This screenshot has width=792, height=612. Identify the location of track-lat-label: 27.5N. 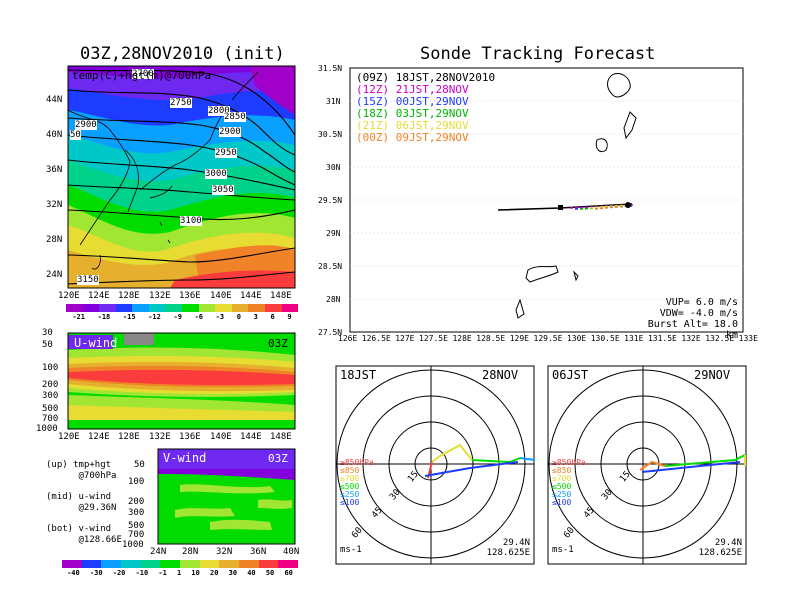
(330, 332).